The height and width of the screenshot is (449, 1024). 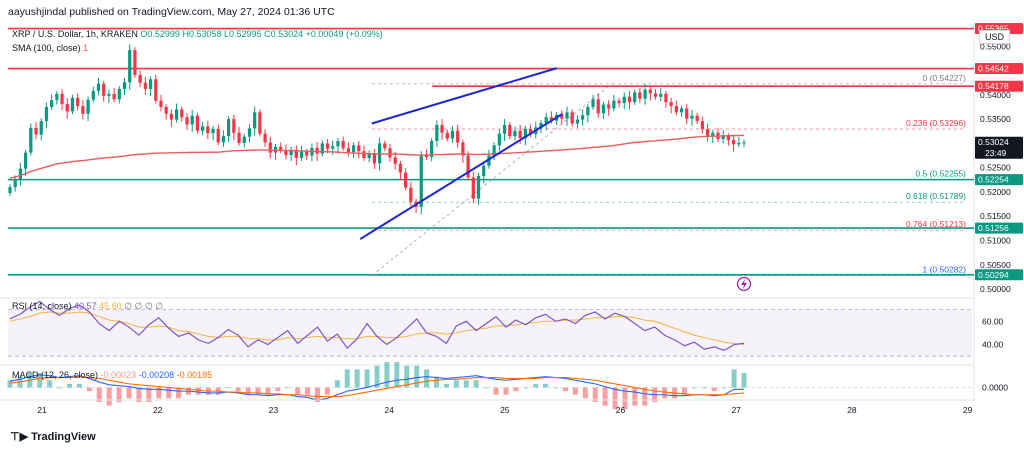 I want to click on price-tag-label: 0.50294, so click(x=993, y=275).